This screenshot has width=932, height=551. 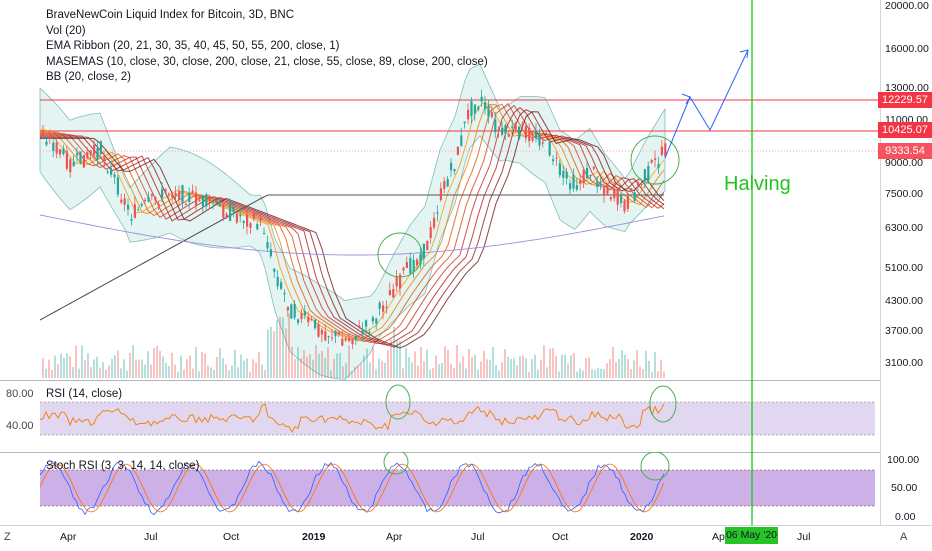 I want to click on zoom-reset-button: Z, so click(x=7, y=537).